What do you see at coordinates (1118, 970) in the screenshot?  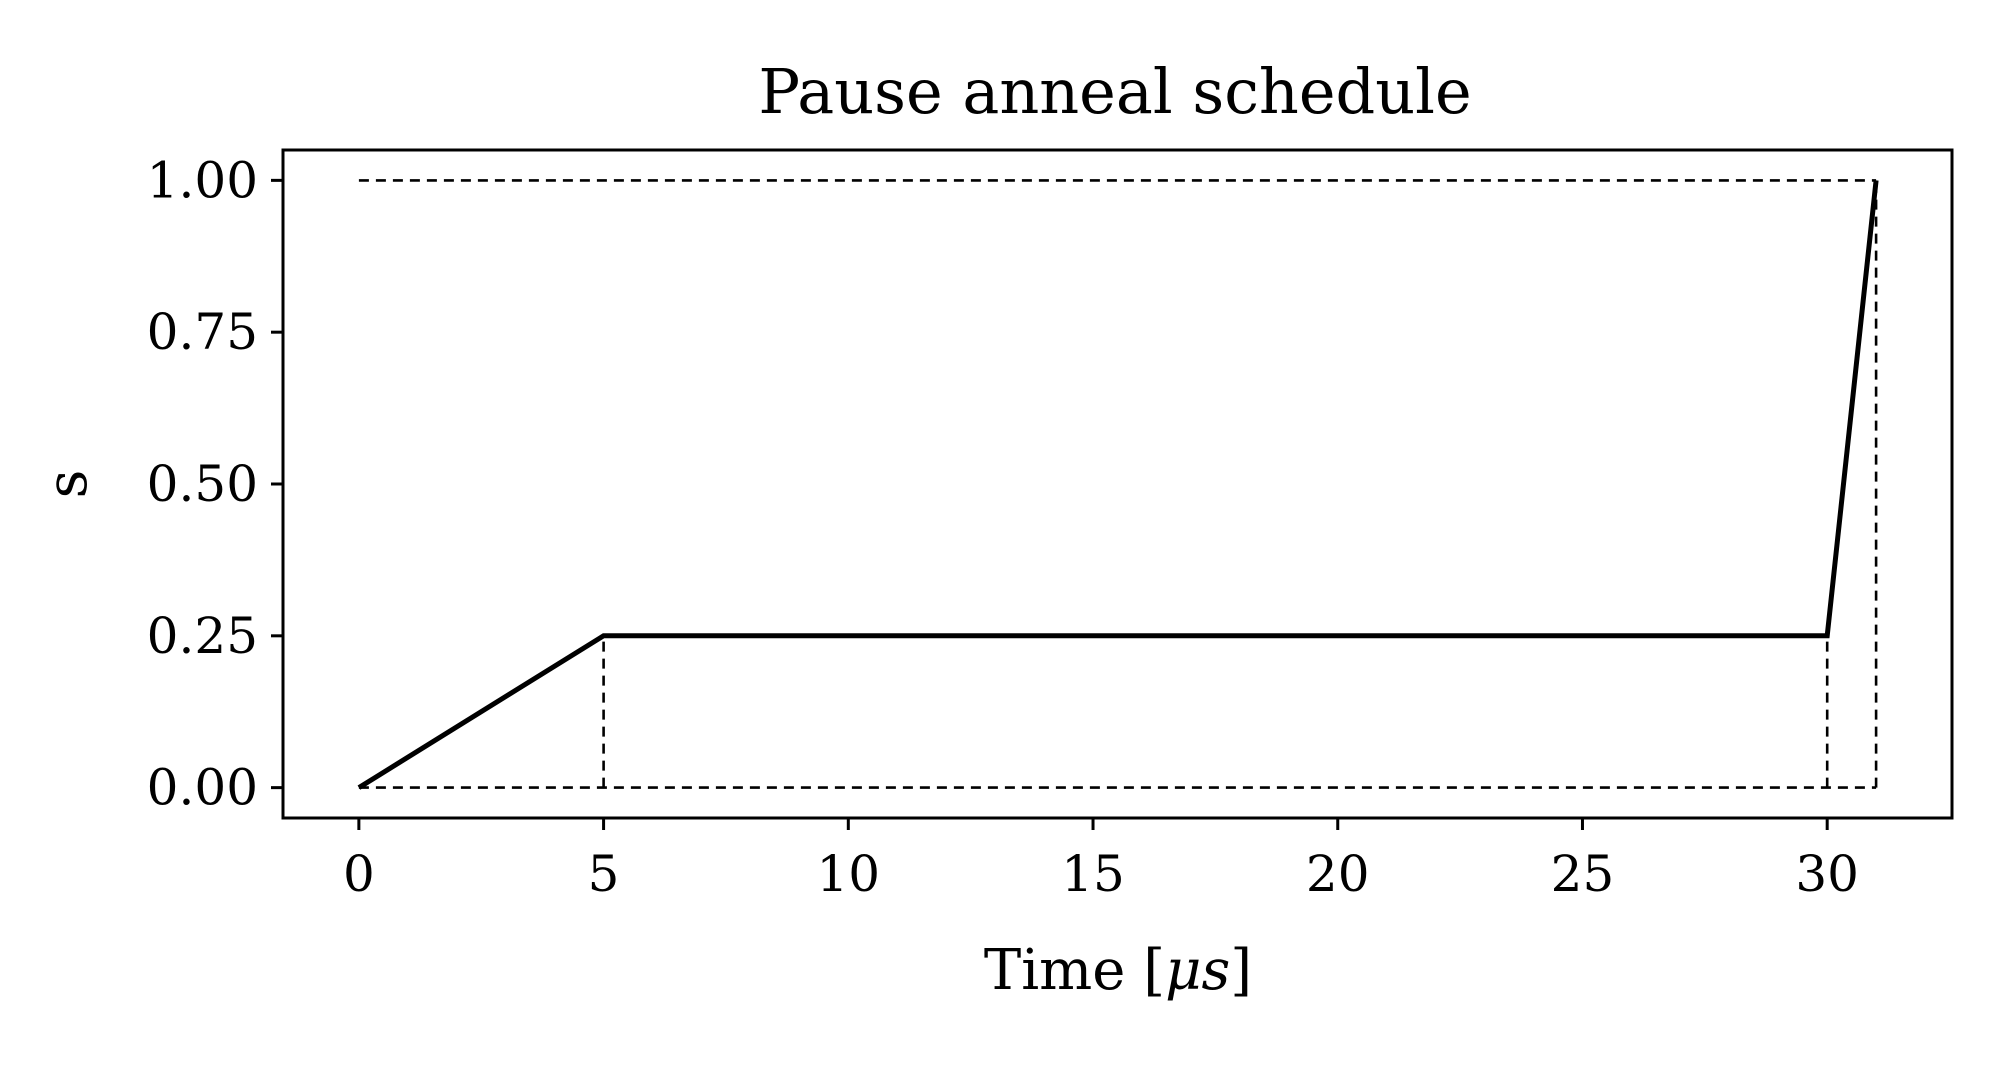 I see `x-axis-label: Time [μs]` at bounding box center [1118, 970].